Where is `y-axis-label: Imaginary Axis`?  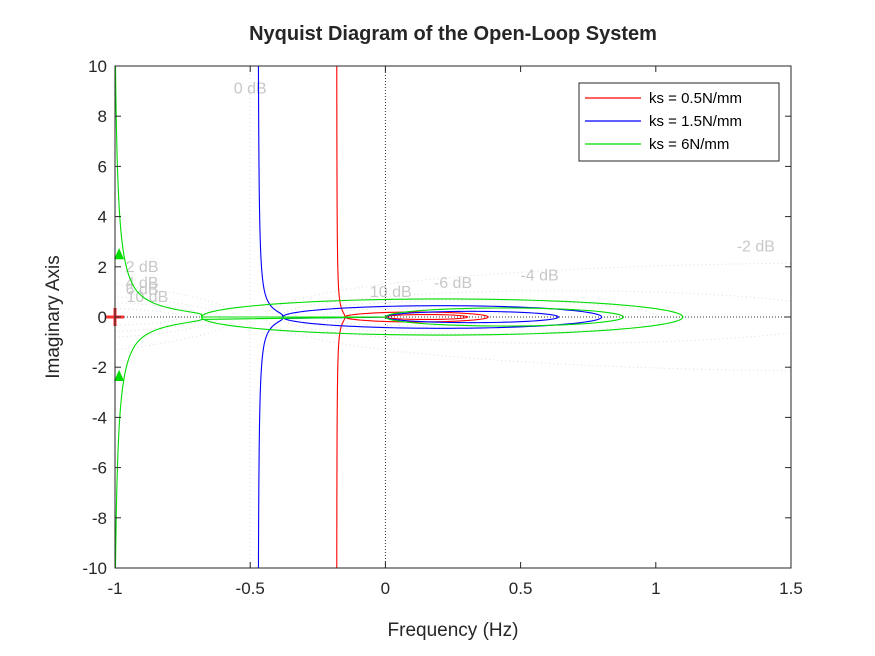 y-axis-label: Imaginary Axis is located at coordinates (53, 317).